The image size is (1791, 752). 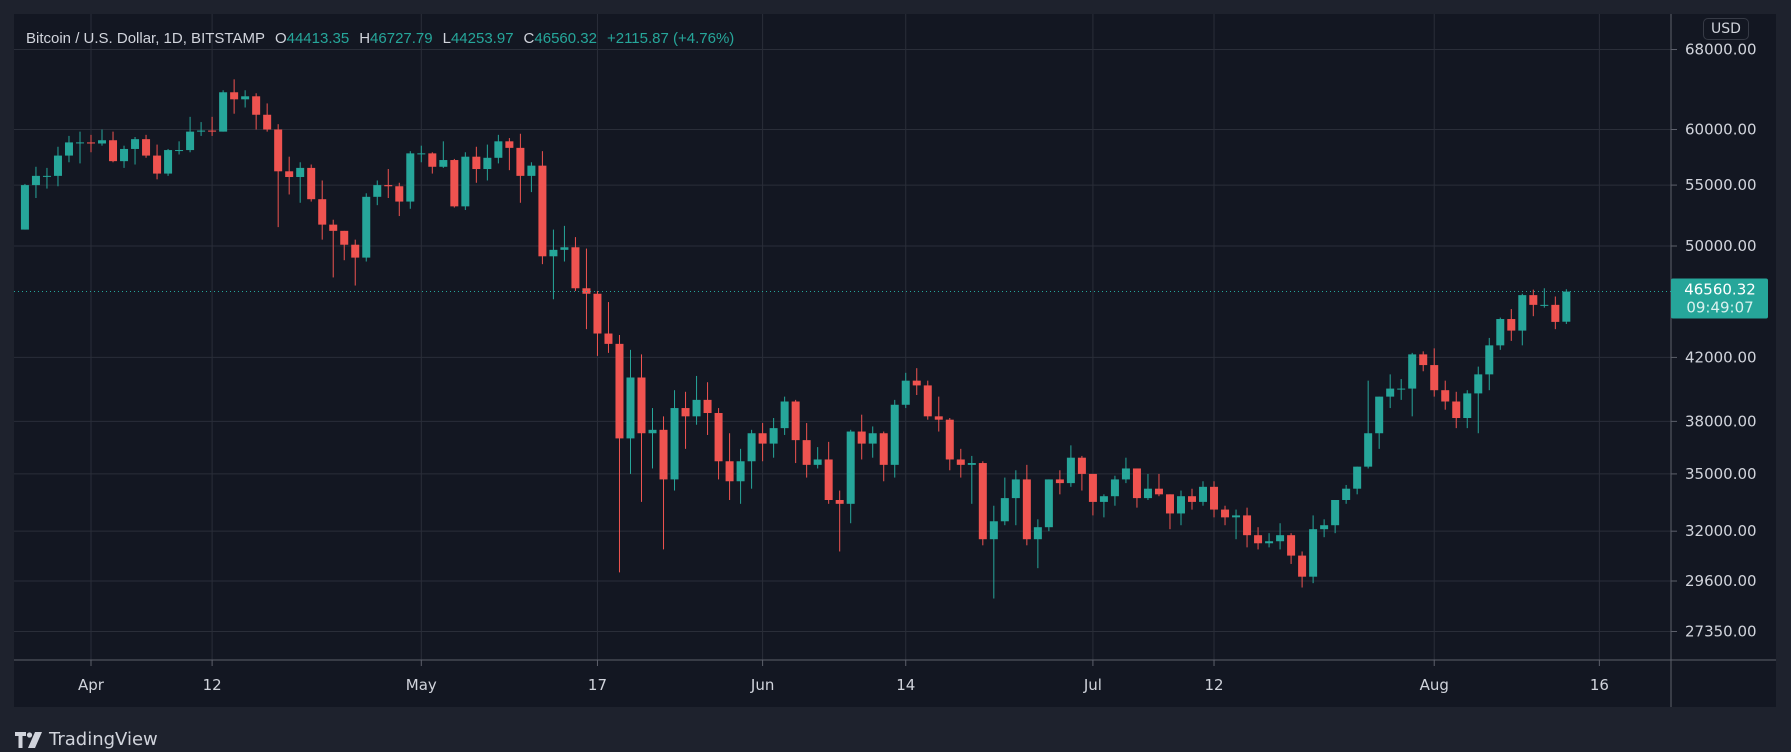 I want to click on tradingview-logo: TradingView, so click(x=86, y=739).